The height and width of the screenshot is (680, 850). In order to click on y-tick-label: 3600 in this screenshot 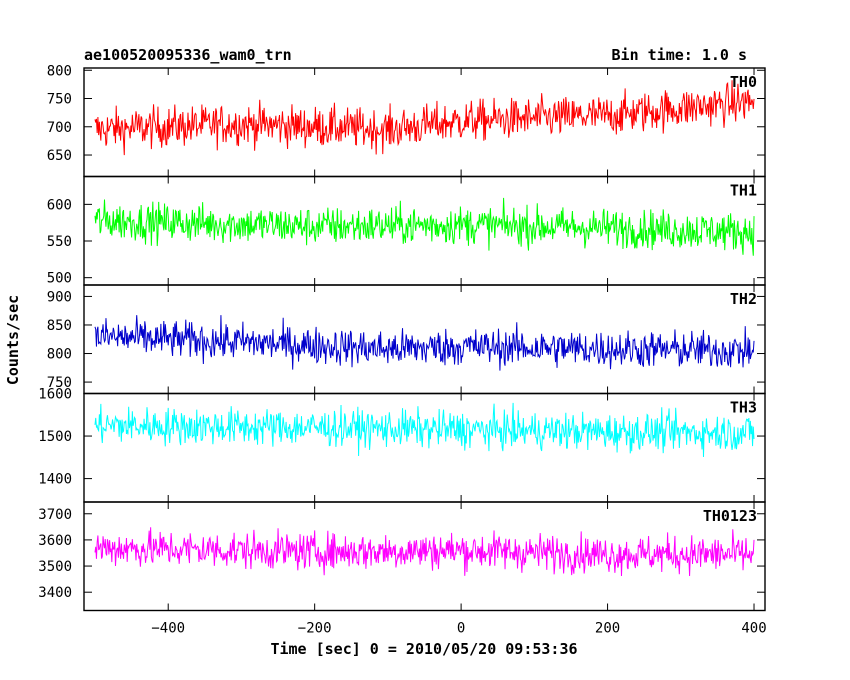, I will do `click(55, 541)`.